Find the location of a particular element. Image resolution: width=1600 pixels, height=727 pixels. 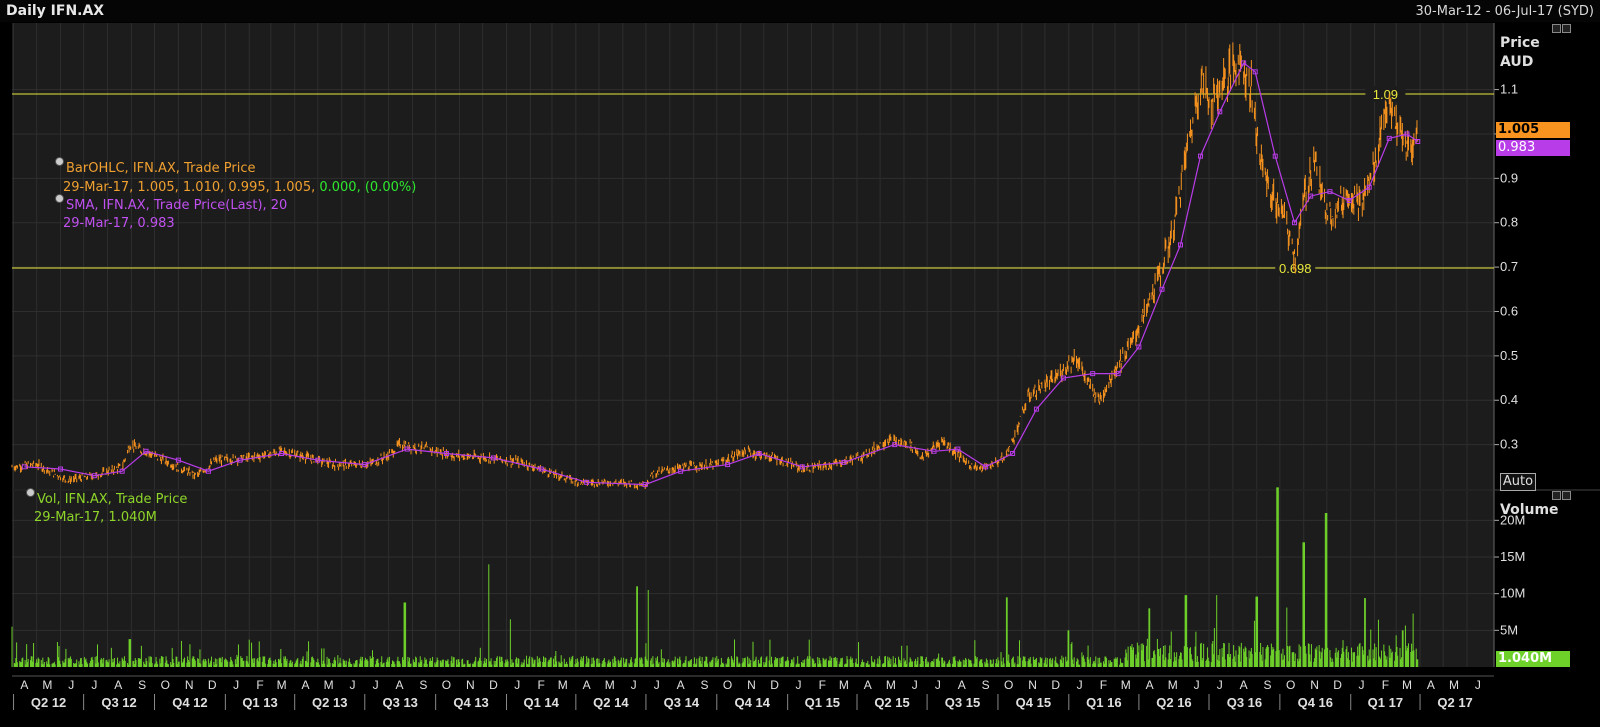

quarter-tick-label: Q2 17 is located at coordinates (1454, 702).